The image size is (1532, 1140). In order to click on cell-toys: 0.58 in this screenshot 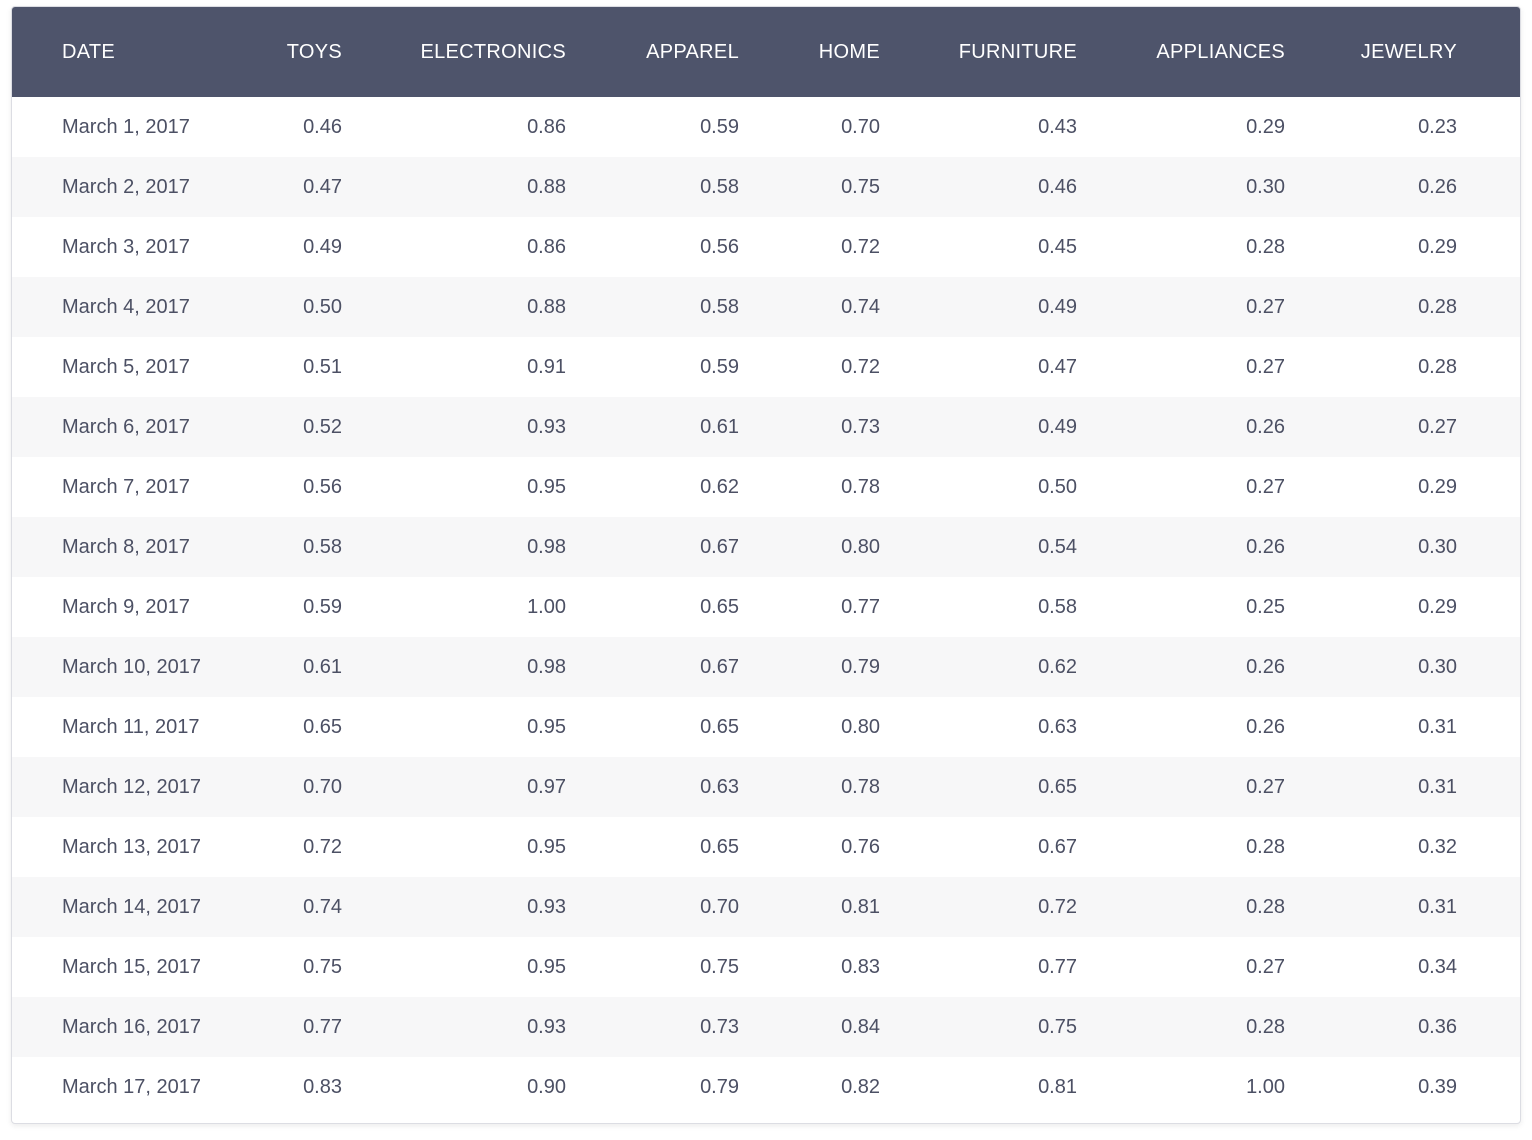, I will do `click(322, 546)`.